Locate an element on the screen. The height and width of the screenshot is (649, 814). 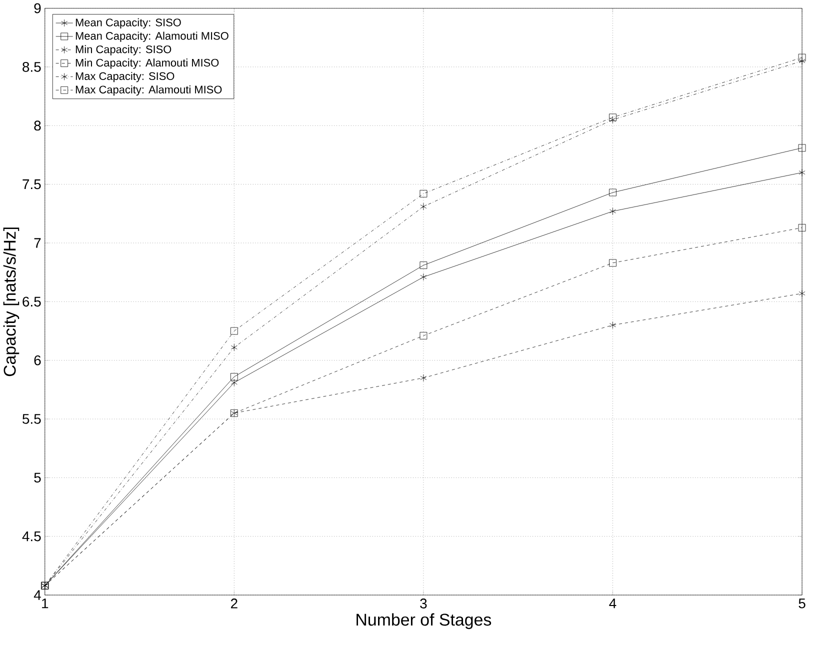
x-tick-label: 3 is located at coordinates (423, 603).